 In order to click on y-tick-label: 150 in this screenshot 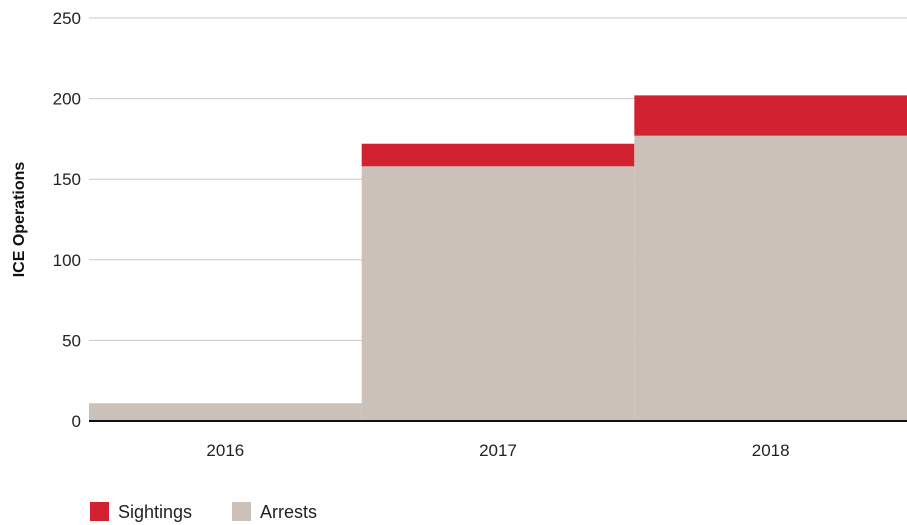, I will do `click(67, 179)`.